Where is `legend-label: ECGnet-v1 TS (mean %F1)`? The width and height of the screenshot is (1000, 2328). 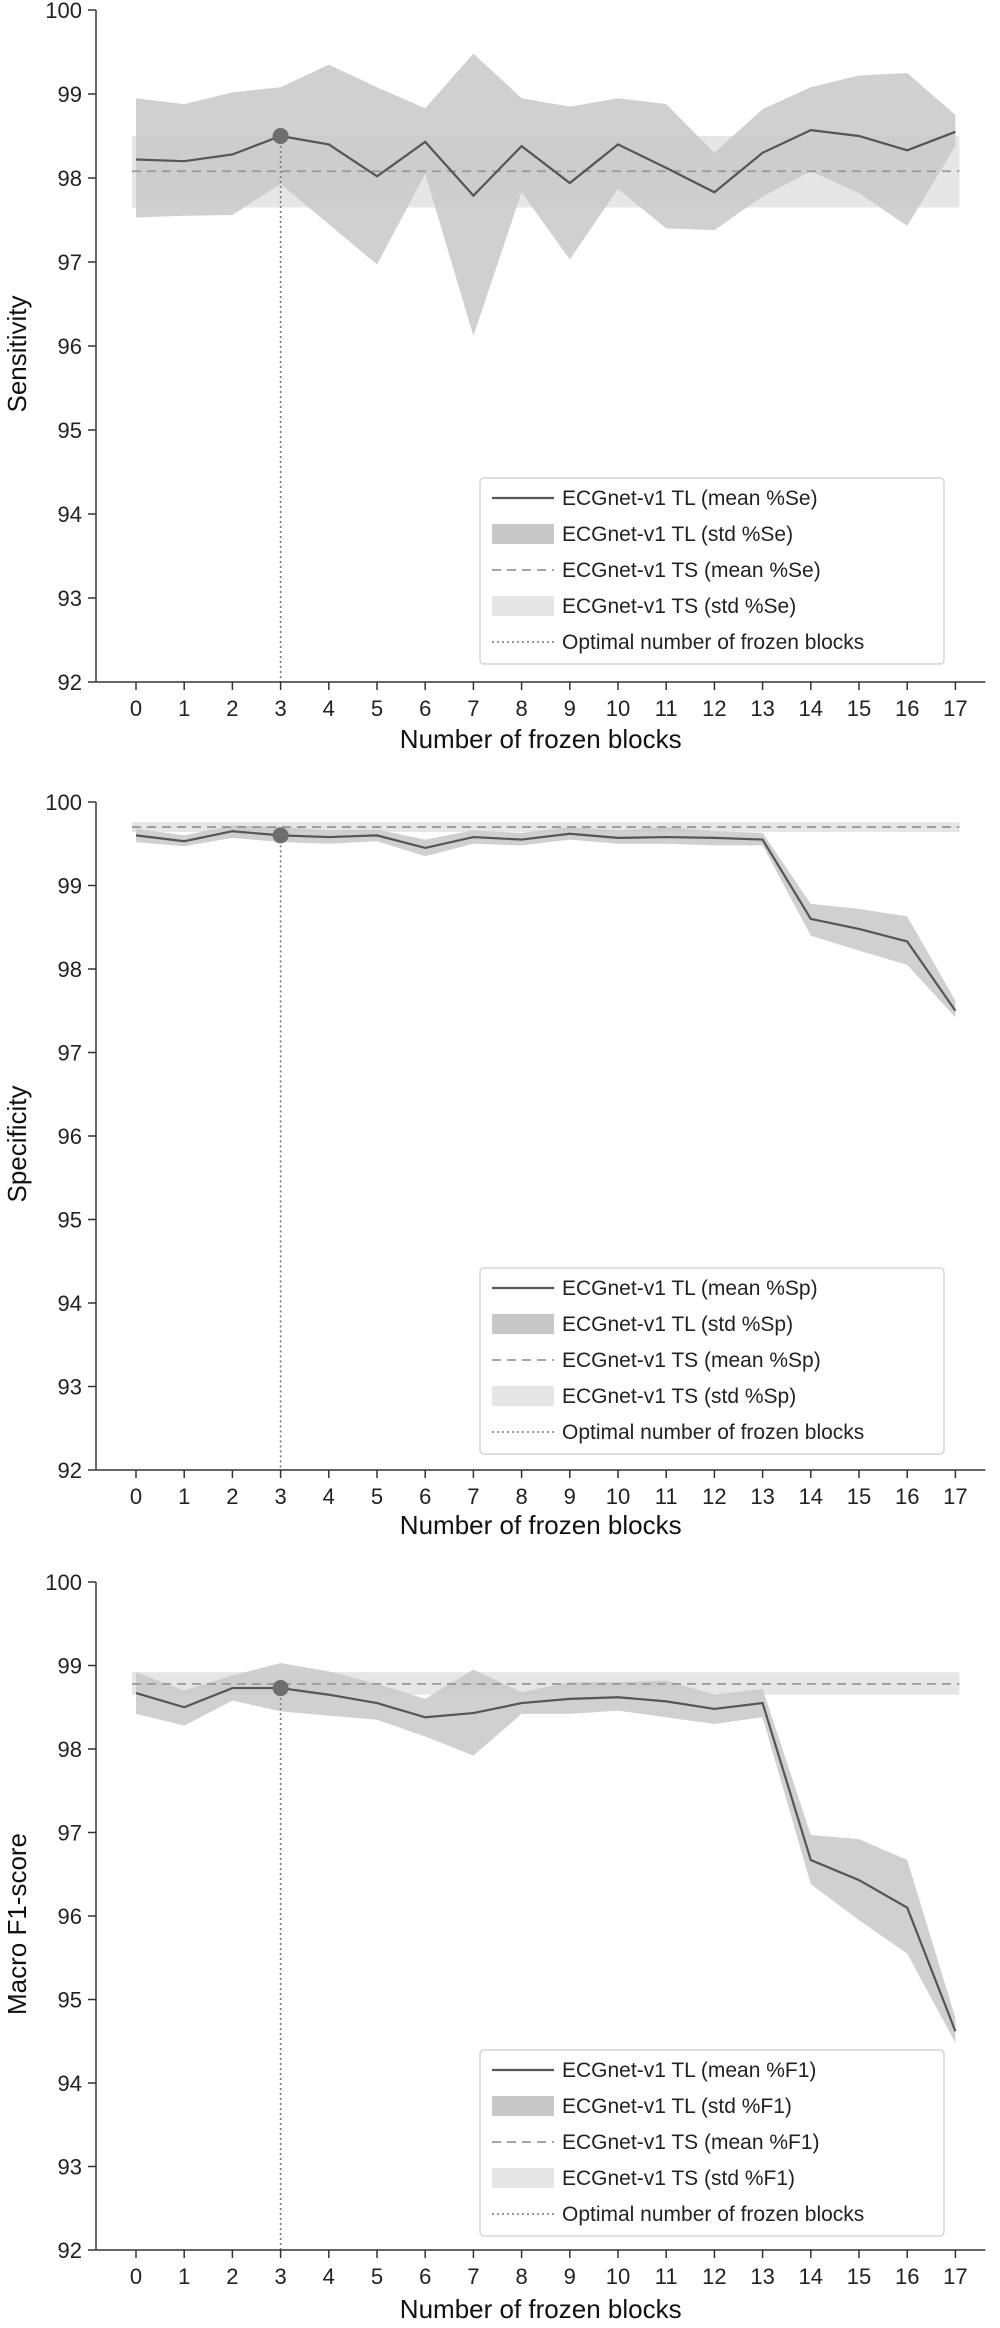
legend-label: ECGnet-v1 TS (mean %F1) is located at coordinates (691, 2142).